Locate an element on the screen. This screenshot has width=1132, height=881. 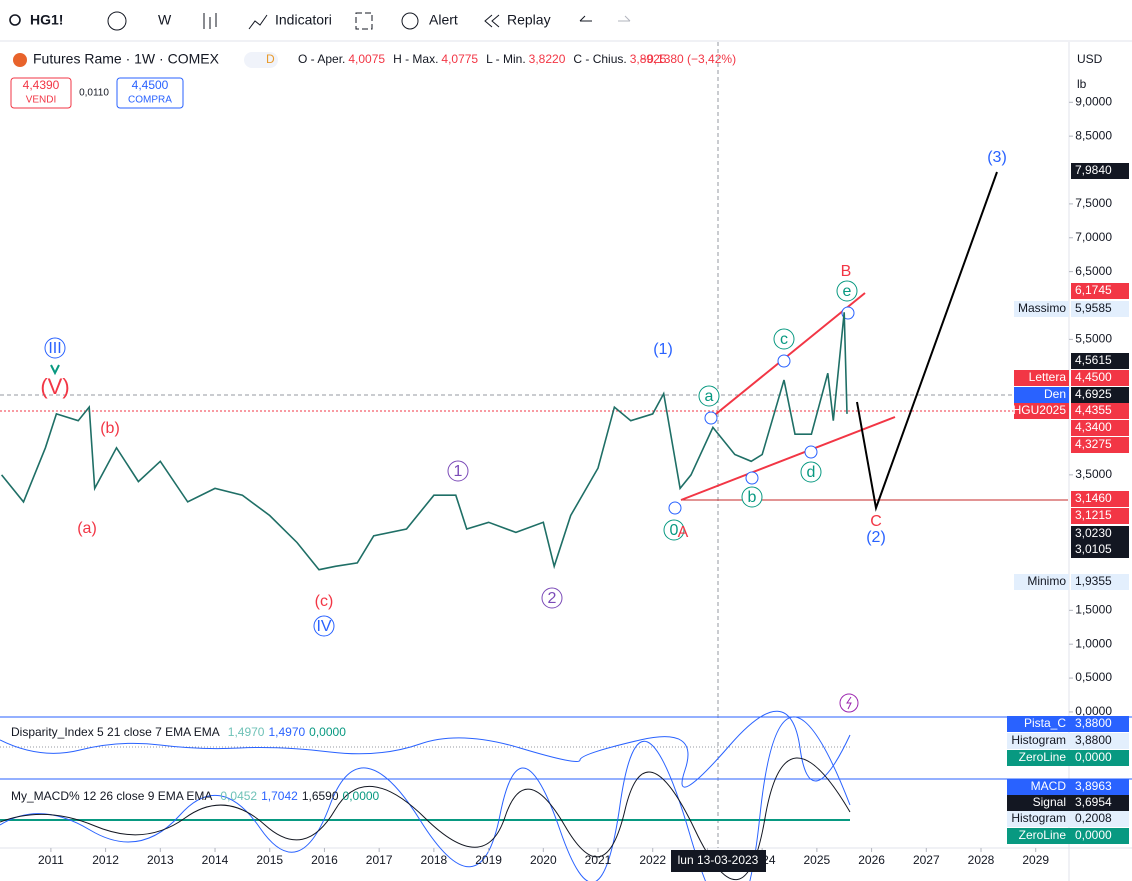
macd-line is located at coordinates (425, 798).